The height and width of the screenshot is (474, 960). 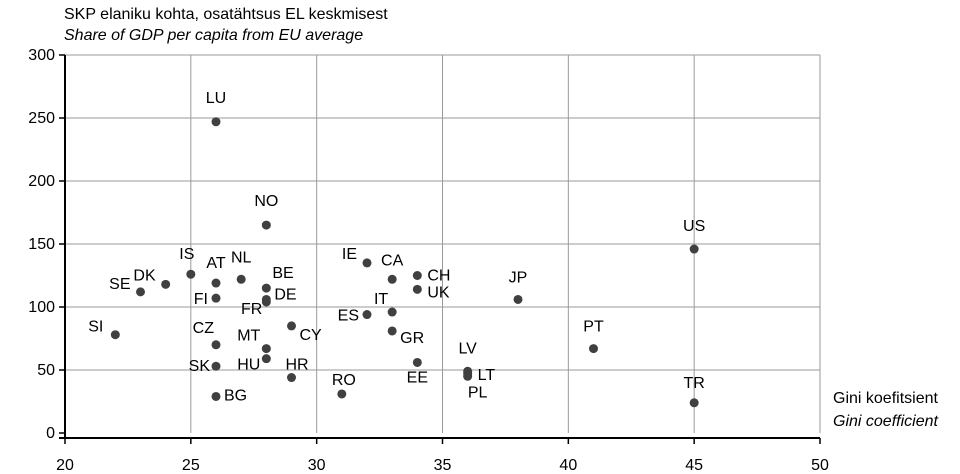 I want to click on data-point-nl, so click(x=241, y=279).